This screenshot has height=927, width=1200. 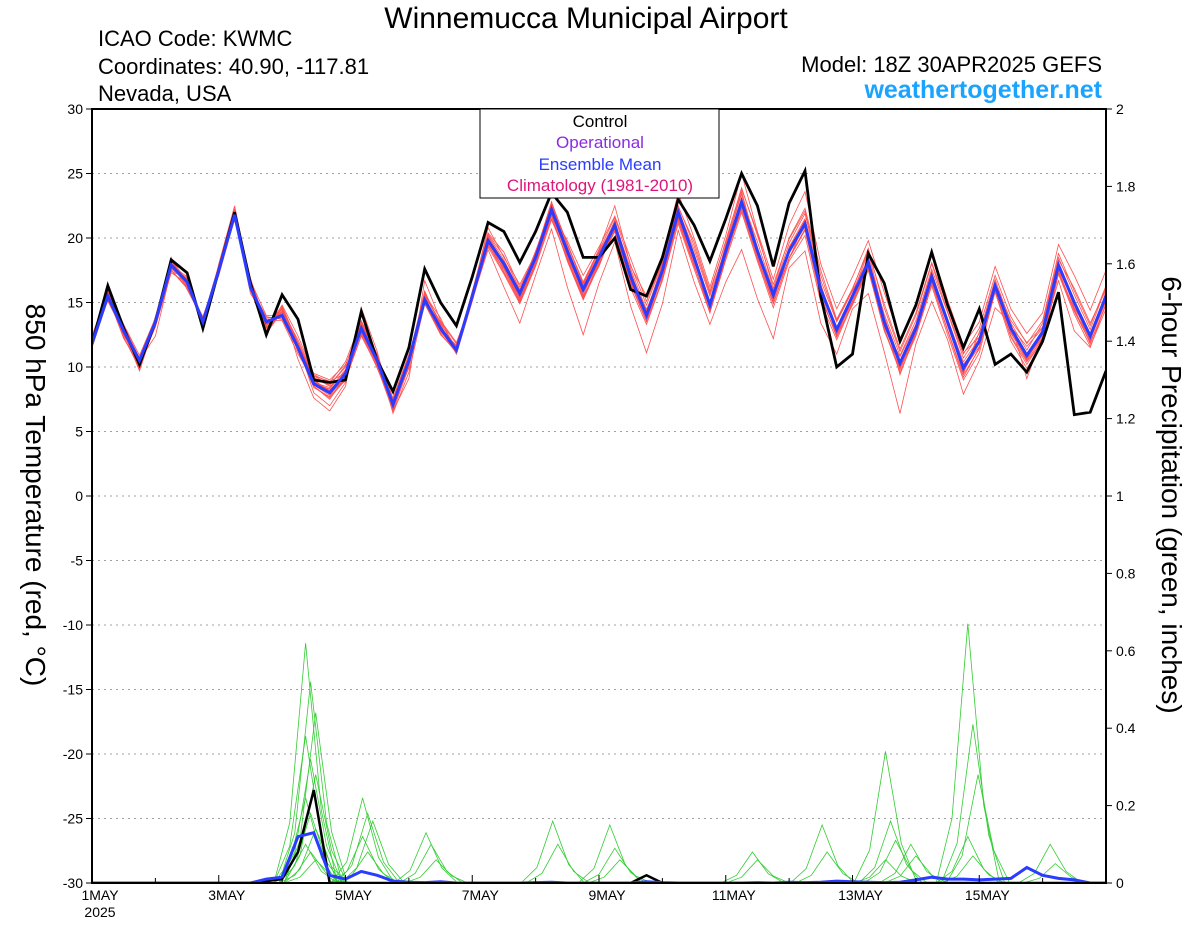 What do you see at coordinates (75, 238) in the screenshot?
I see `y-left-tick-label: 20` at bounding box center [75, 238].